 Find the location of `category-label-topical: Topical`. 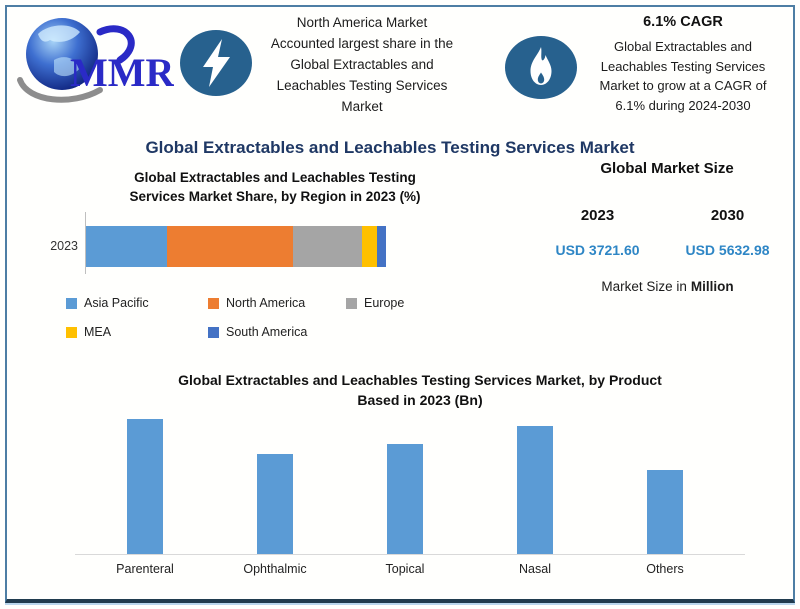

category-label-topical: Topical is located at coordinates (405, 569).